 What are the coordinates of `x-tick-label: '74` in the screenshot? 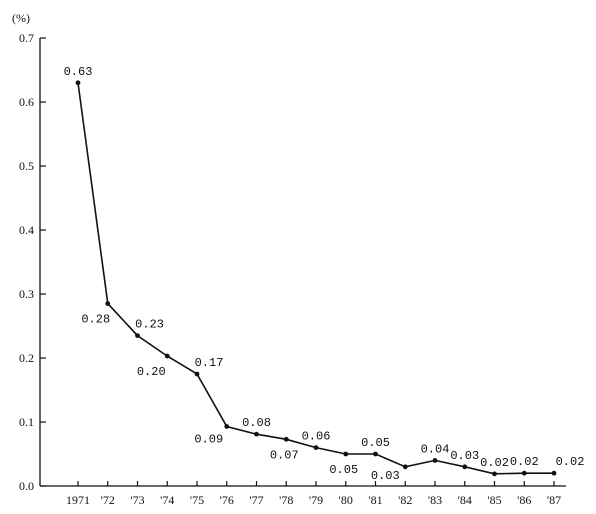 It's located at (167, 500).